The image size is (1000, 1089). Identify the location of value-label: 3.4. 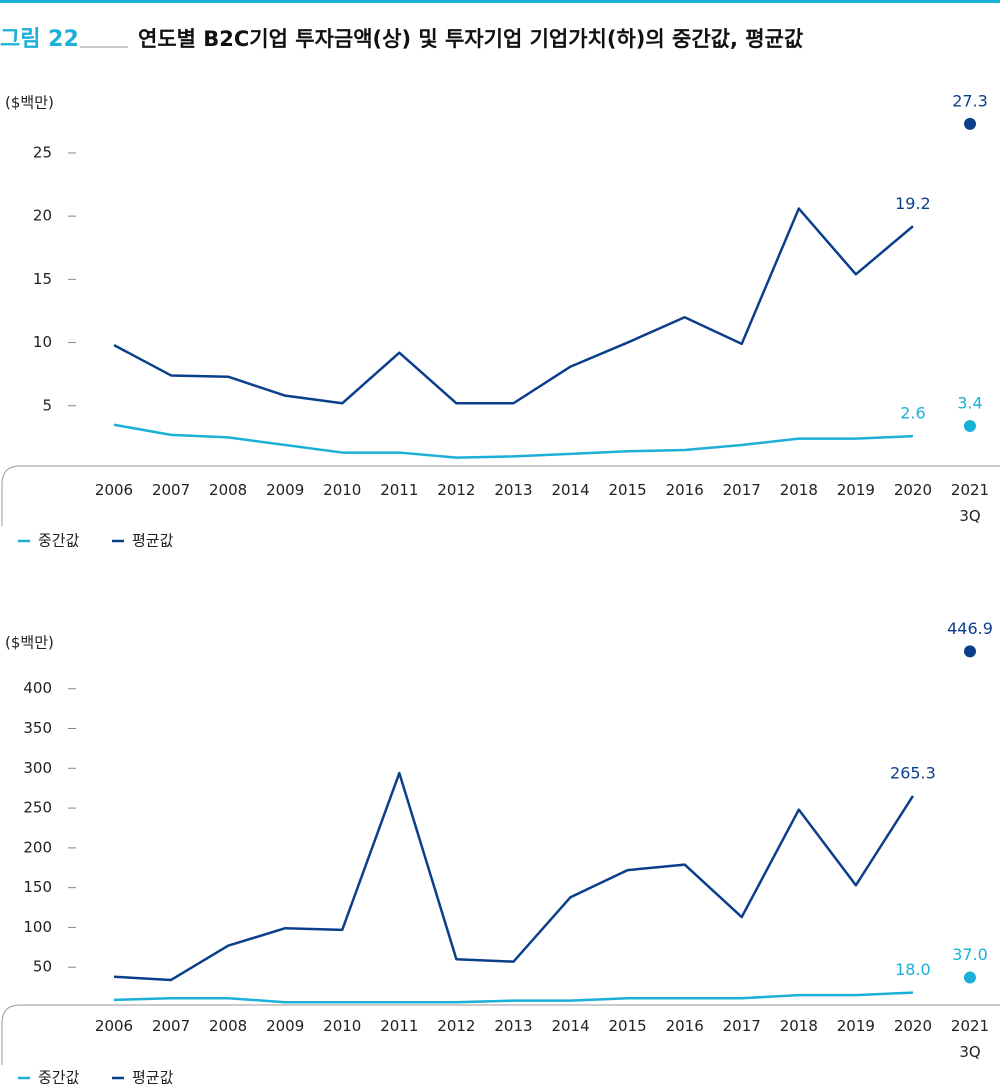
(969, 403).